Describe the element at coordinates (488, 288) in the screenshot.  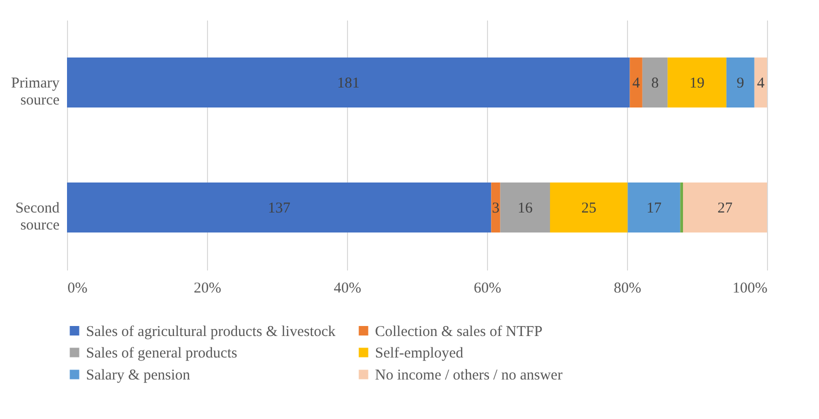
I see `x-tick-label: 60%` at that location.